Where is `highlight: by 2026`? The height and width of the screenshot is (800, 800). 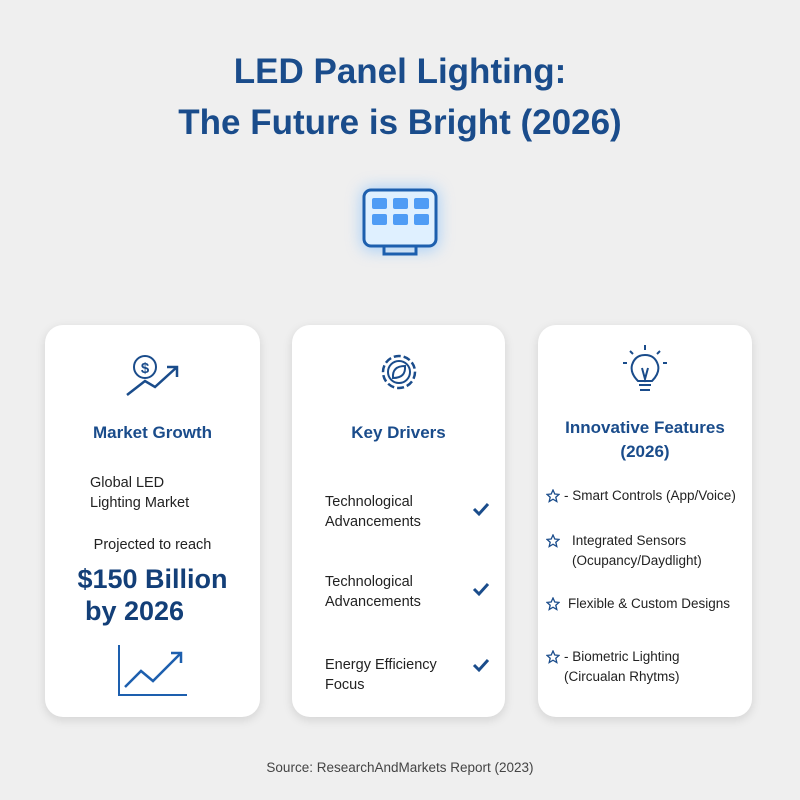
highlight: by 2026 is located at coordinates (134, 611).